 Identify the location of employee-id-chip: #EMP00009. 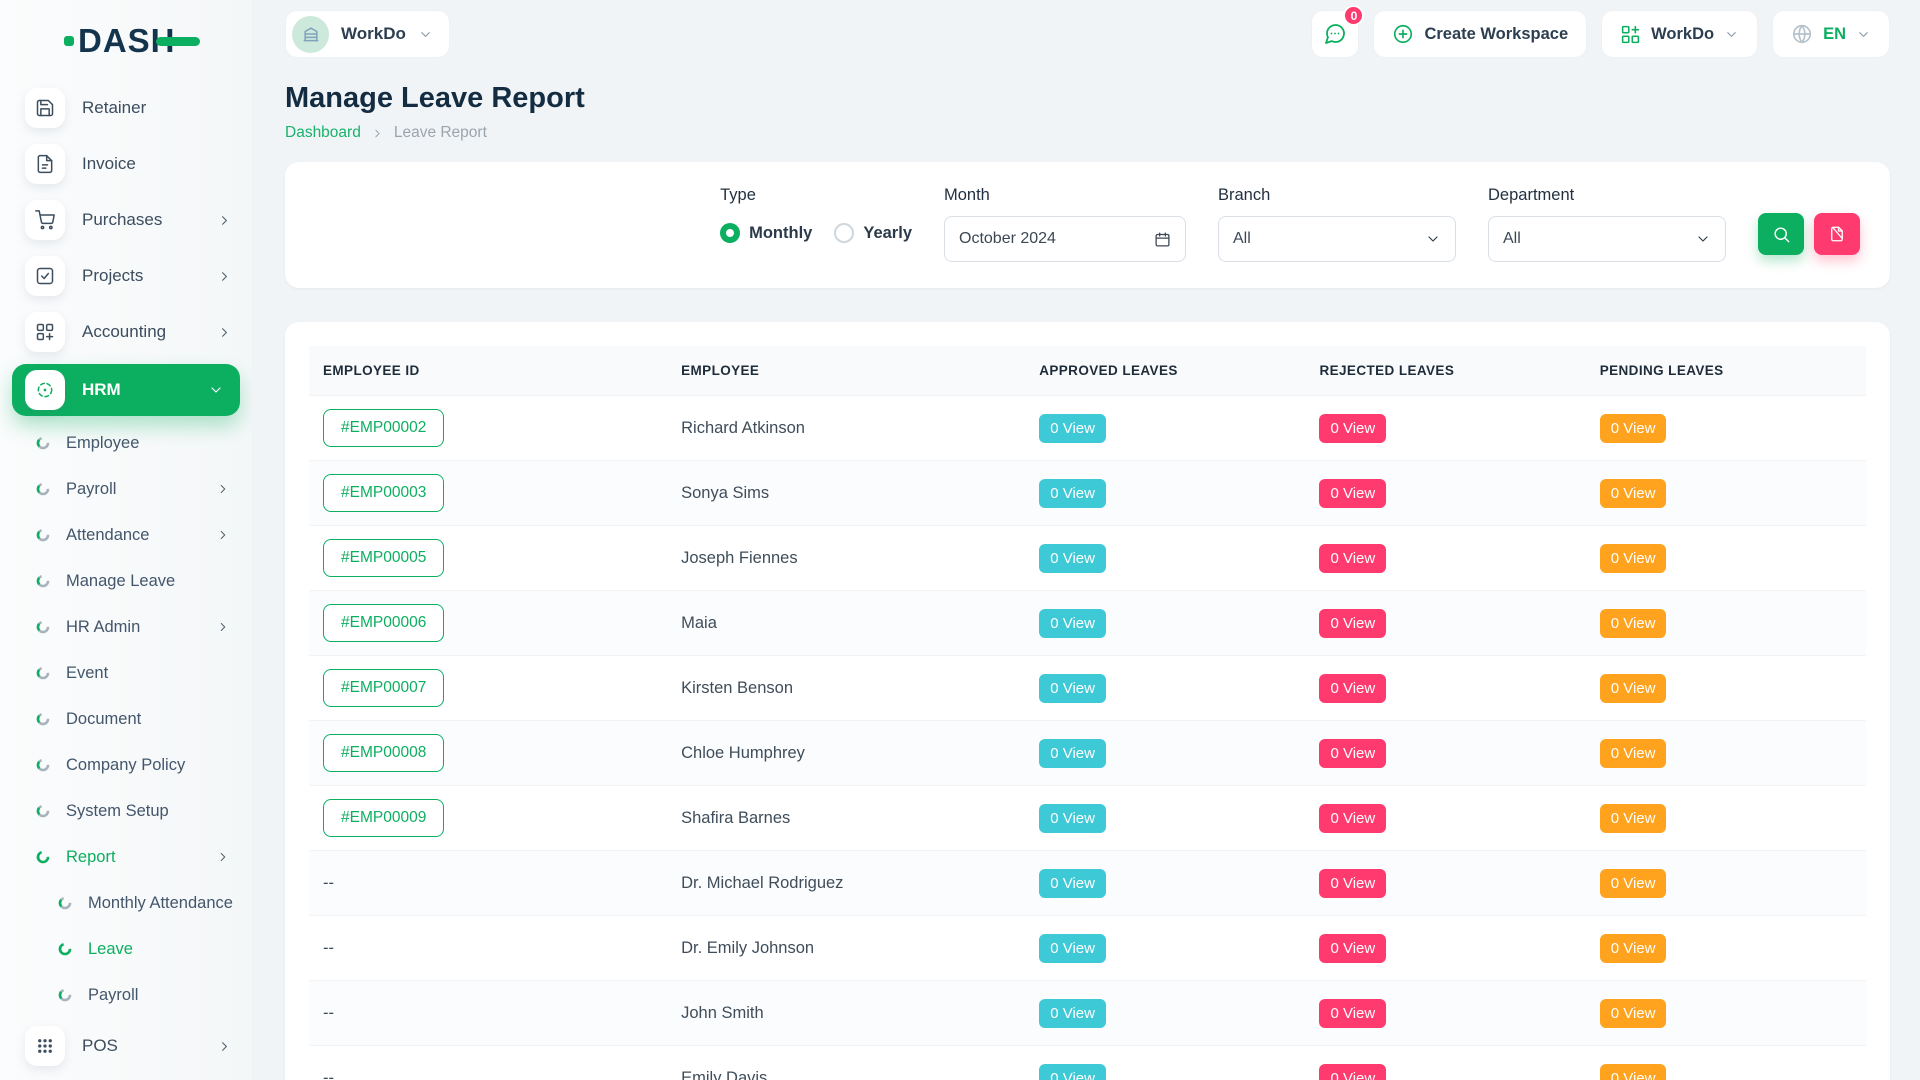
(384, 818).